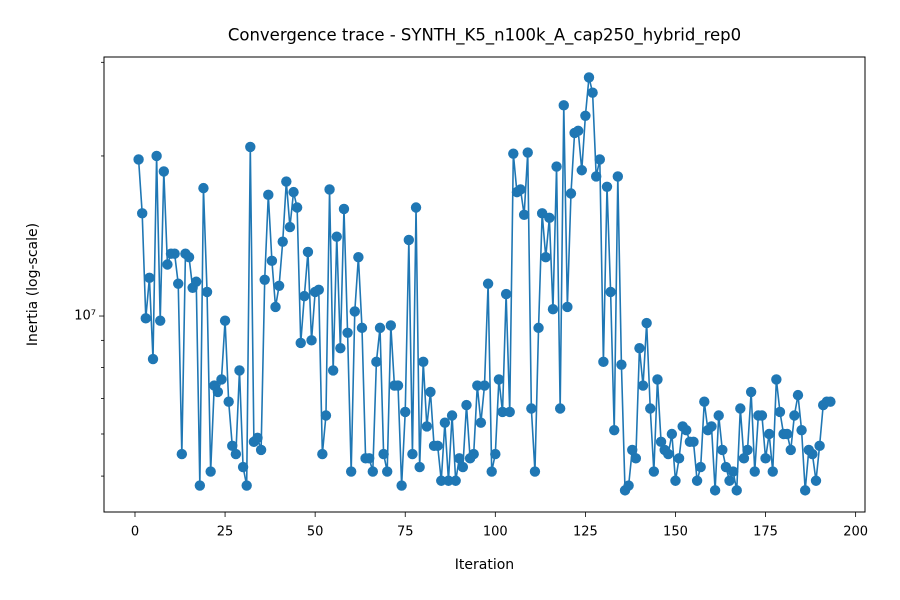 This screenshot has width=900, height=600. Describe the element at coordinates (495, 532) in the screenshot. I see `x-tick-label: 100` at that location.